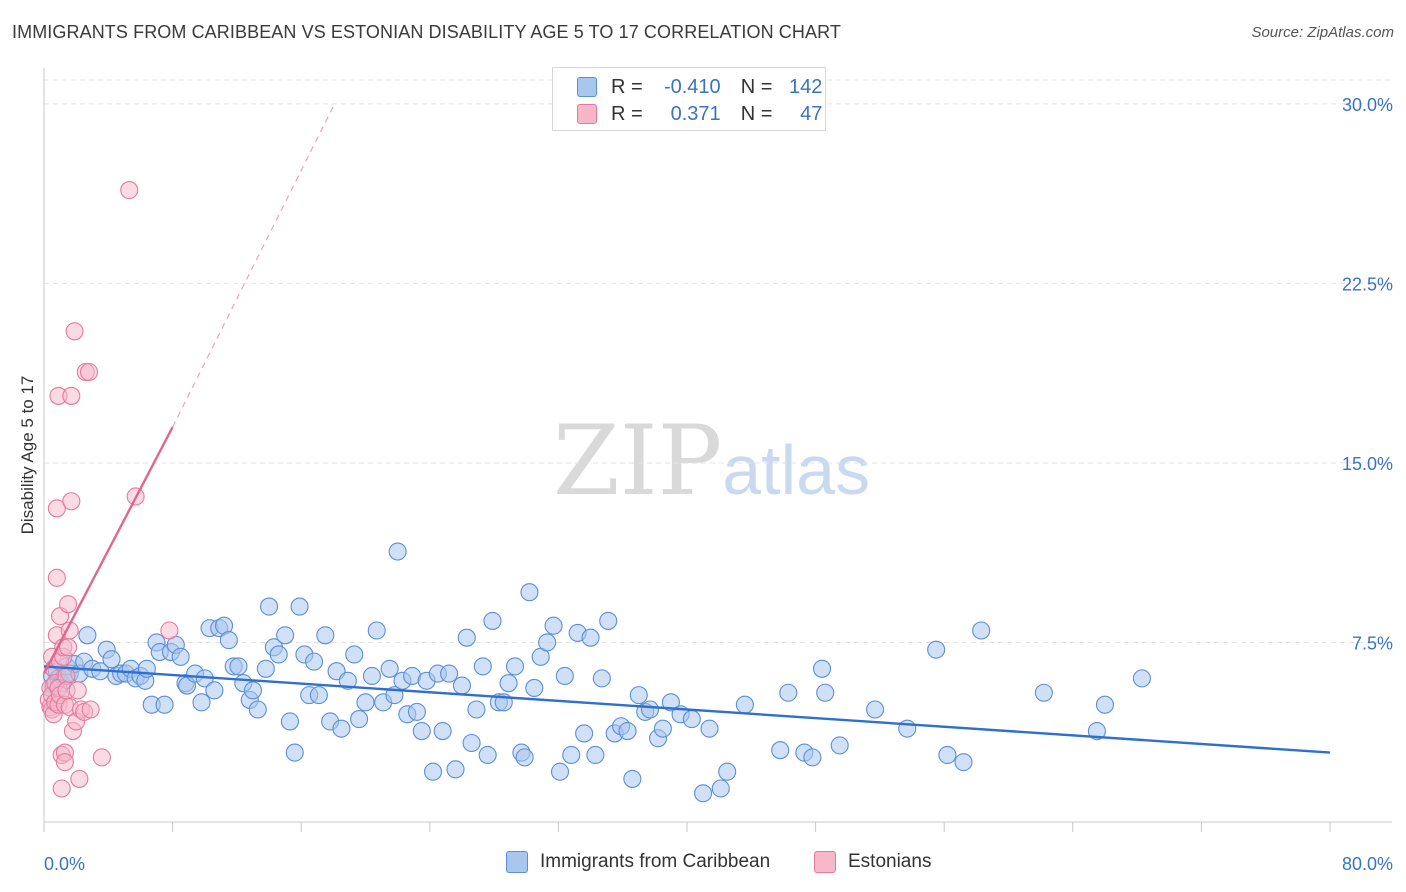 Image resolution: width=1406 pixels, height=892 pixels. I want to click on correlation-legend: R = -0.410 N = 142 R = 0.371 N = 47, so click(689, 99).